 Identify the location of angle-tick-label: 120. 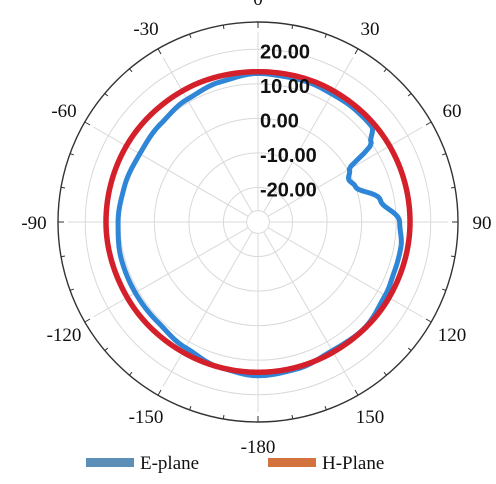
(452, 335).